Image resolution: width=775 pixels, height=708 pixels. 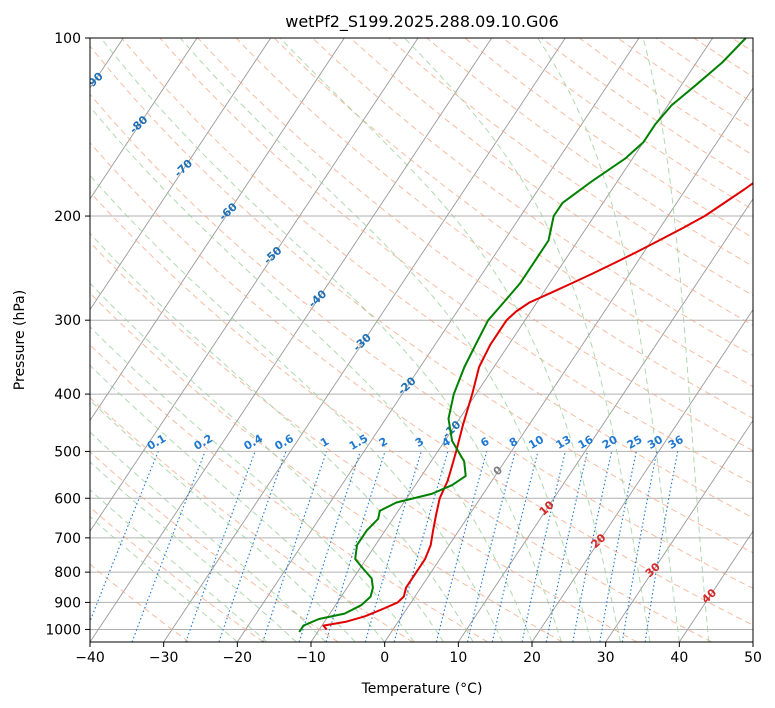 I want to click on x-axis-label: Temperature (°C), so click(x=422, y=689).